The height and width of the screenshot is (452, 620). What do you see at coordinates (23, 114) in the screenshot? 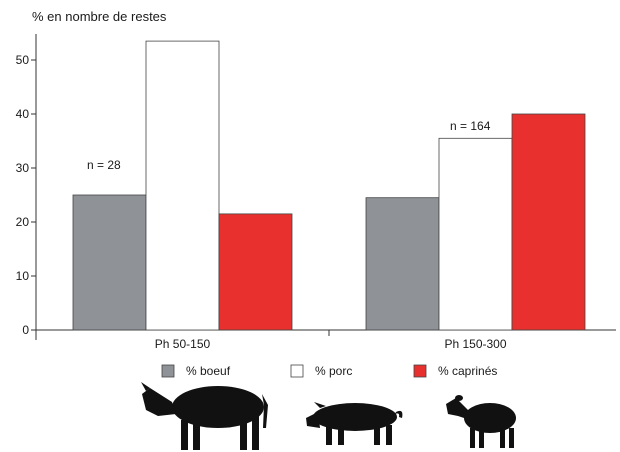
I see `y-tick-label: 40` at bounding box center [23, 114].